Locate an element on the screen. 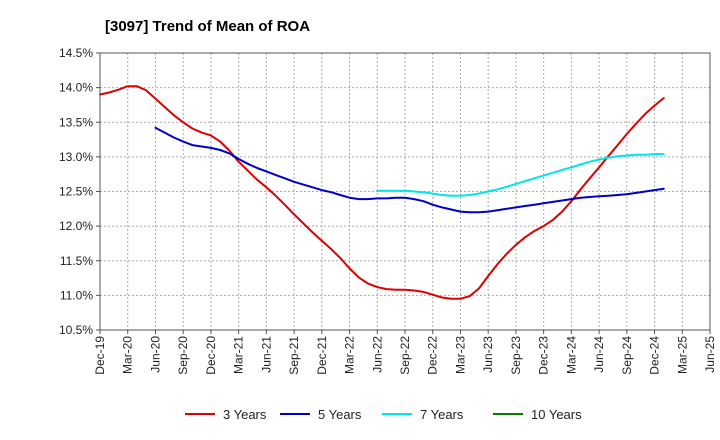 The width and height of the screenshot is (720, 440). x-tick-label: Jun-25 is located at coordinates (710, 354).